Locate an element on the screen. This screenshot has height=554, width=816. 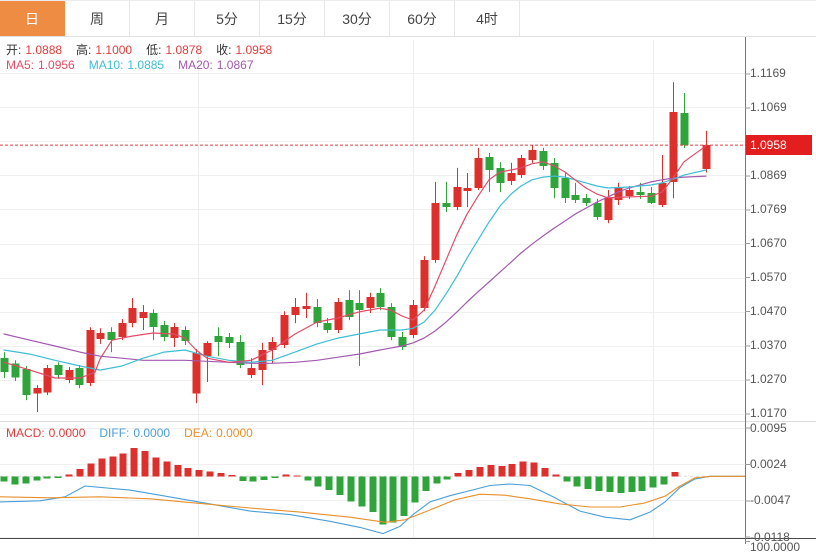
timeframe-tabbar: 日 周 月 5分 15分 30分 60分 4时 is located at coordinates (408, 18).